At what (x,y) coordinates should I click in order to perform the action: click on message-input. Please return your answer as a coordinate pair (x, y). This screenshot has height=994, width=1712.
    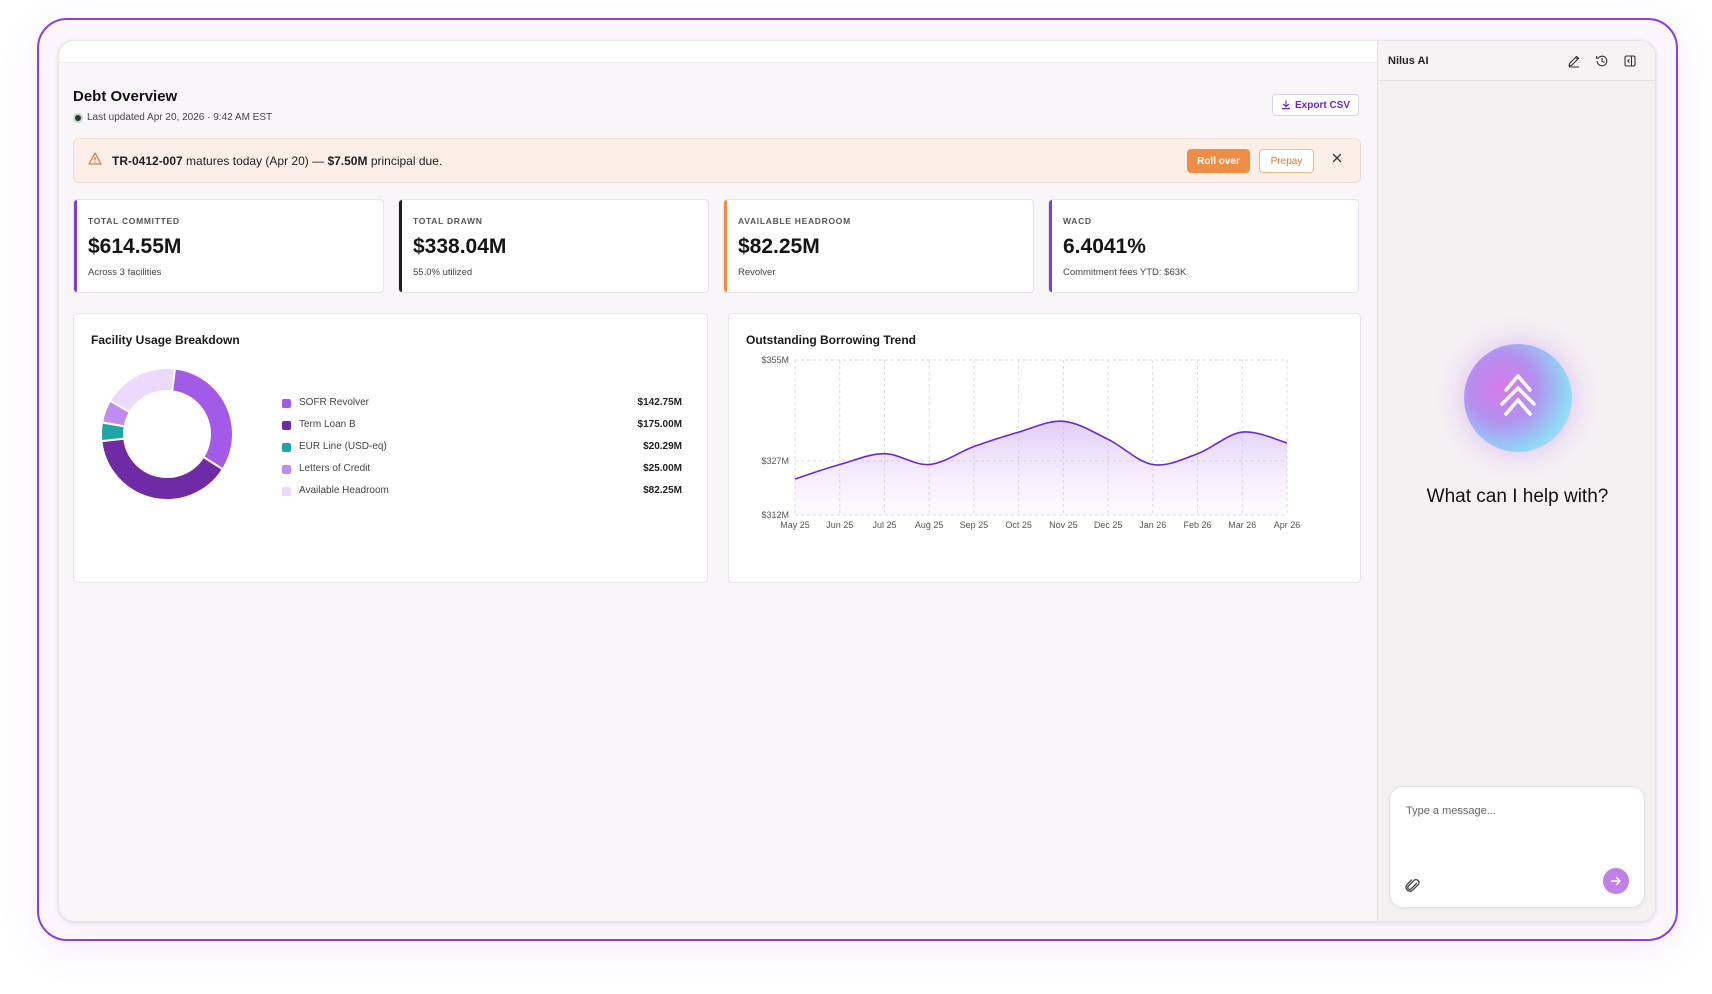
    Looking at the image, I should click on (1516, 811).